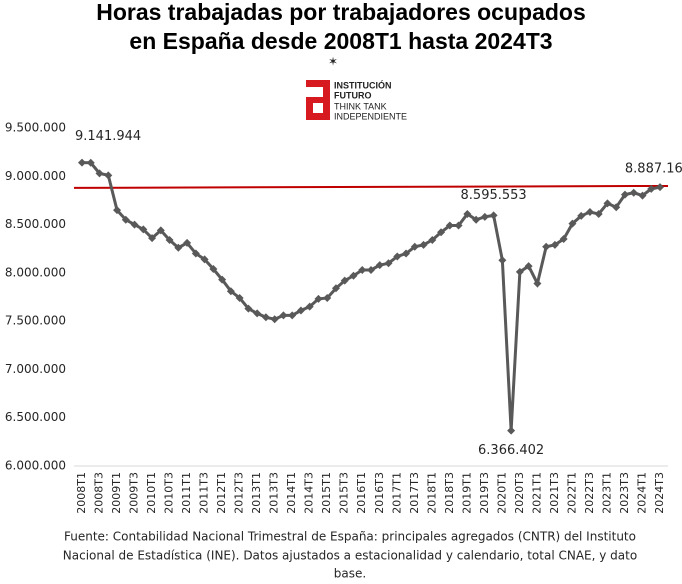 This screenshot has width=682, height=584. Describe the element at coordinates (431, 493) in the screenshot. I see `x-tick-label: 2018T1` at that location.